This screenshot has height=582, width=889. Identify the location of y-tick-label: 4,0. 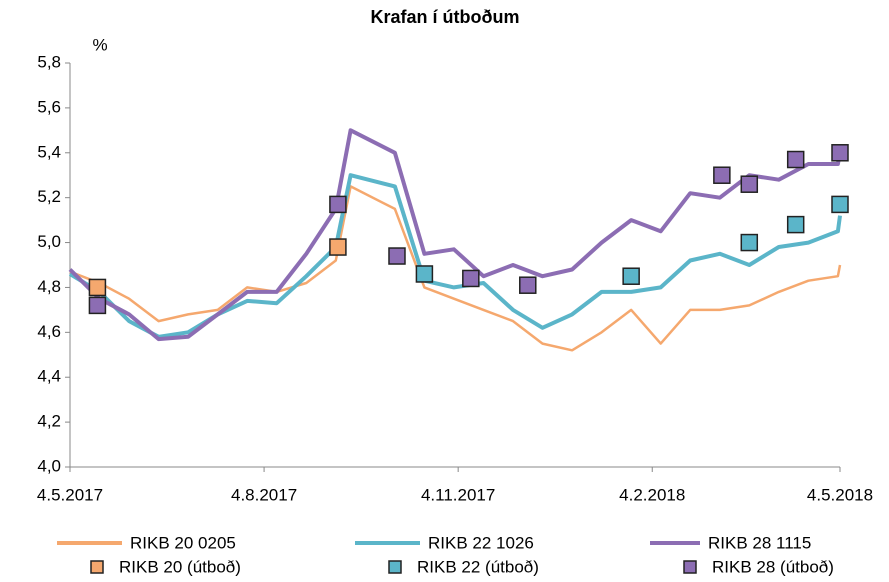
(49, 465).